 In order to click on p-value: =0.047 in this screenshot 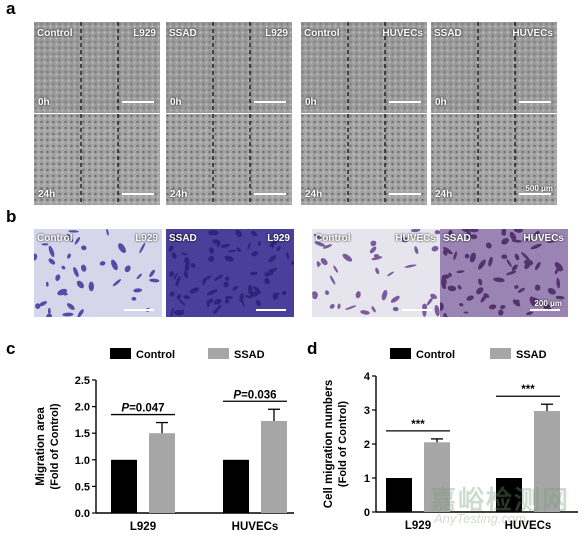, I will do `click(147, 409)`.